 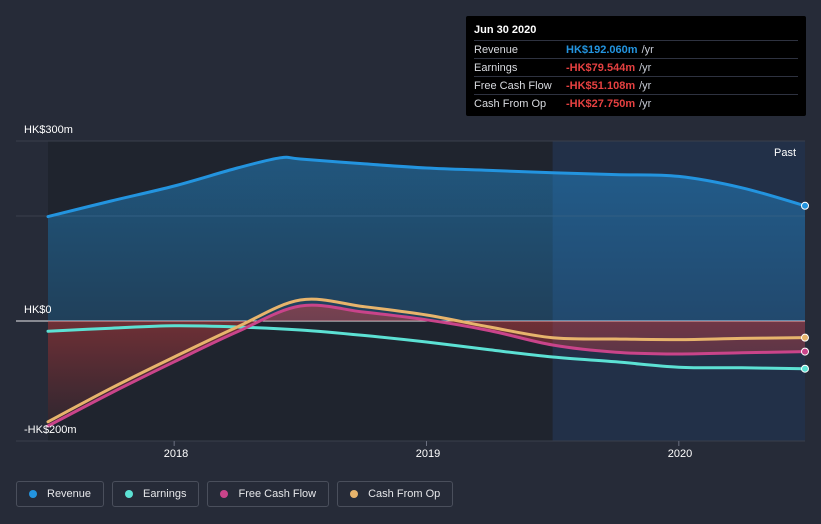 I want to click on legend-label: Free Cash Flow, so click(x=277, y=494).